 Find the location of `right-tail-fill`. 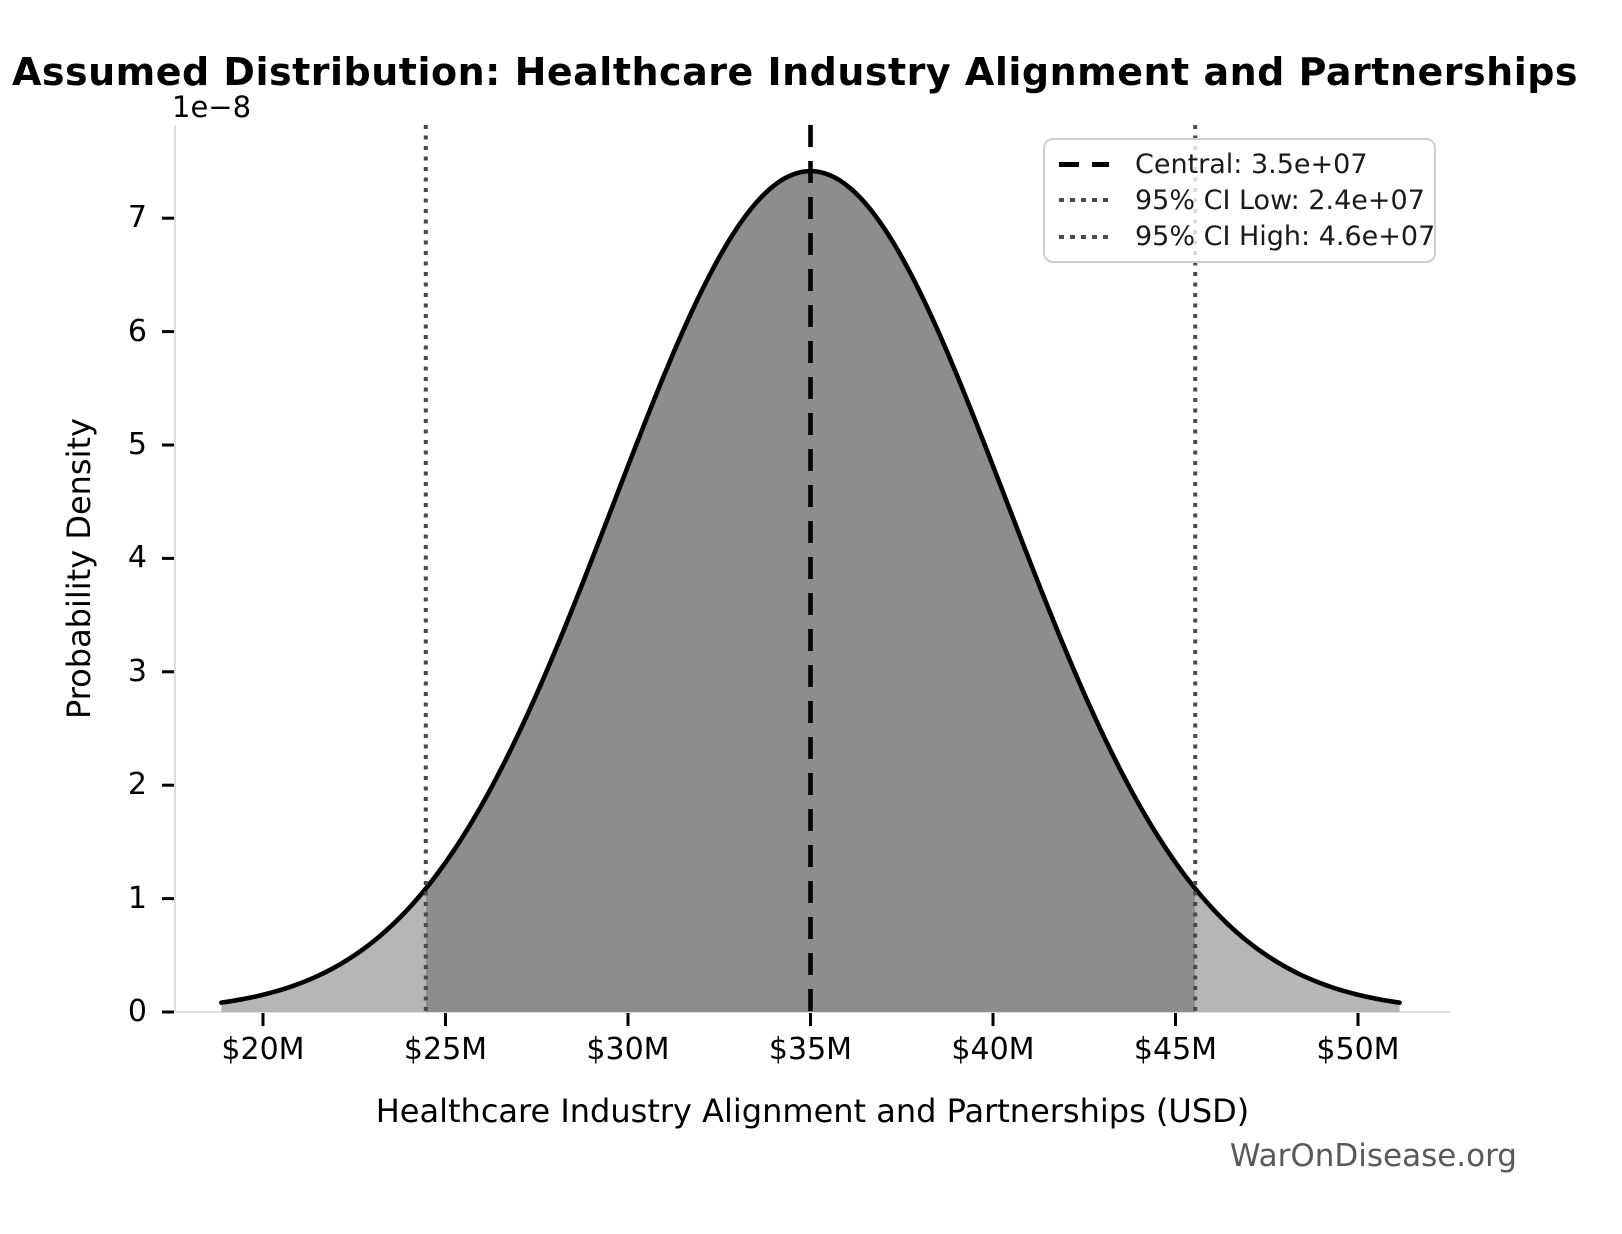

right-tail-fill is located at coordinates (1297, 950).